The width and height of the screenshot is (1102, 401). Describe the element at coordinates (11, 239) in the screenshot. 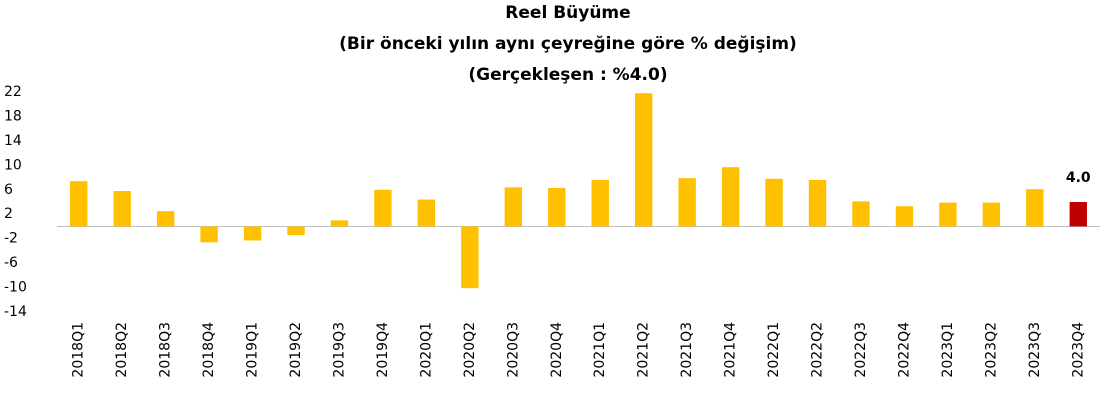

I see `y-tick-label: -2` at that location.